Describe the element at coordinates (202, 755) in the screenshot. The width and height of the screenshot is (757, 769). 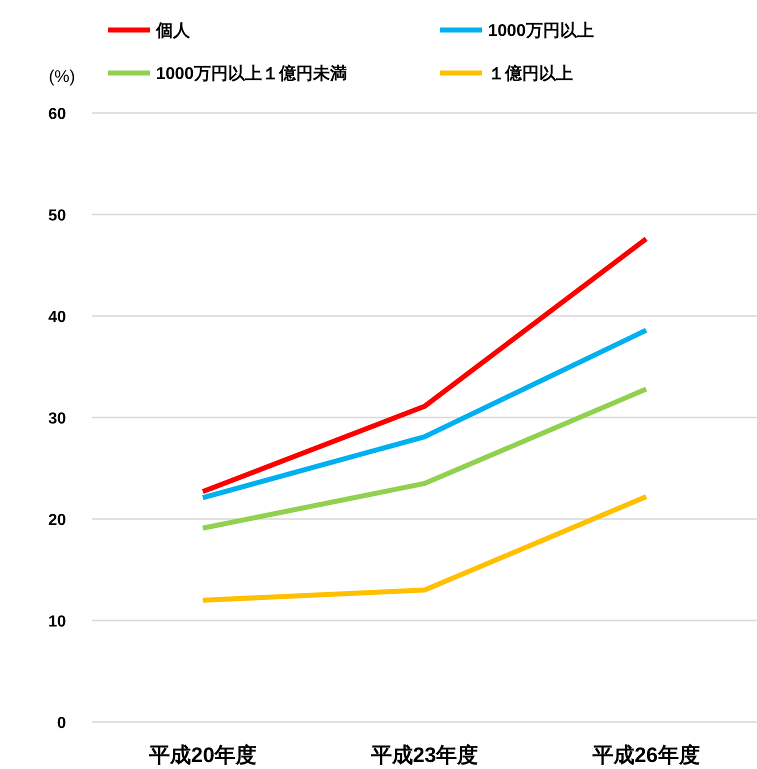
I see `x-tick-label: 平成20年度` at that location.